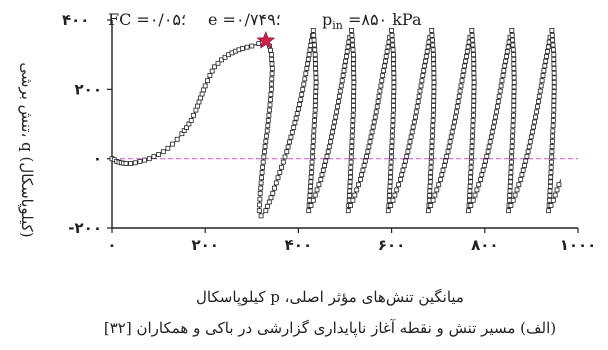 The image size is (608, 350). What do you see at coordinates (147, 19) in the screenshot?
I see `annotation-fc: FC =۰/۰۵؛` at bounding box center [147, 19].